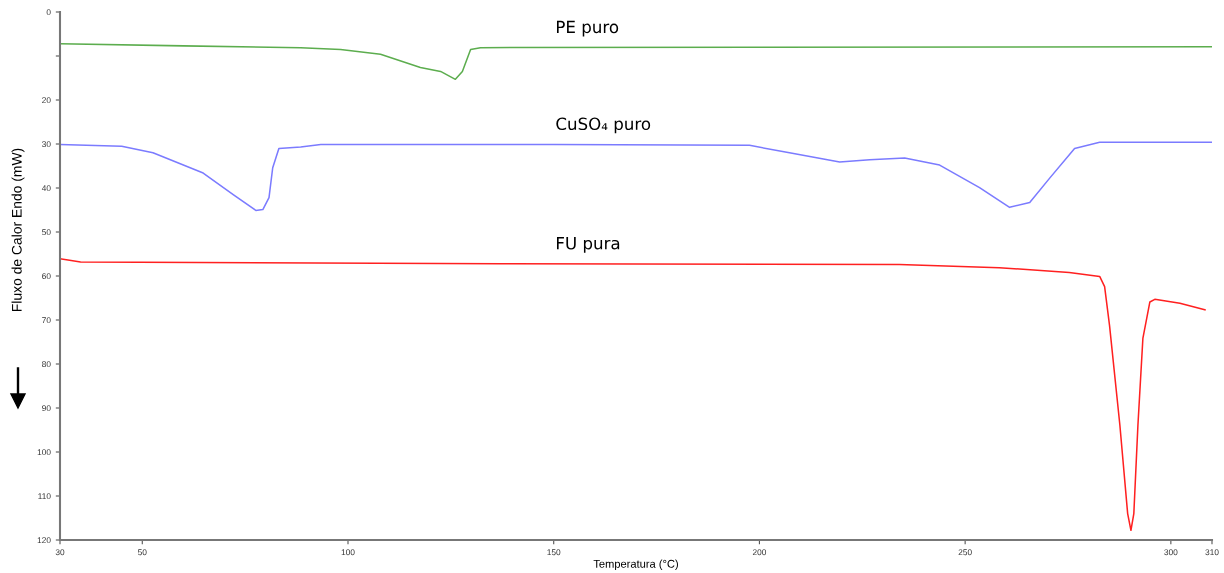  What do you see at coordinates (44, 540) in the screenshot?
I see `y-tick-label: 120` at bounding box center [44, 540].